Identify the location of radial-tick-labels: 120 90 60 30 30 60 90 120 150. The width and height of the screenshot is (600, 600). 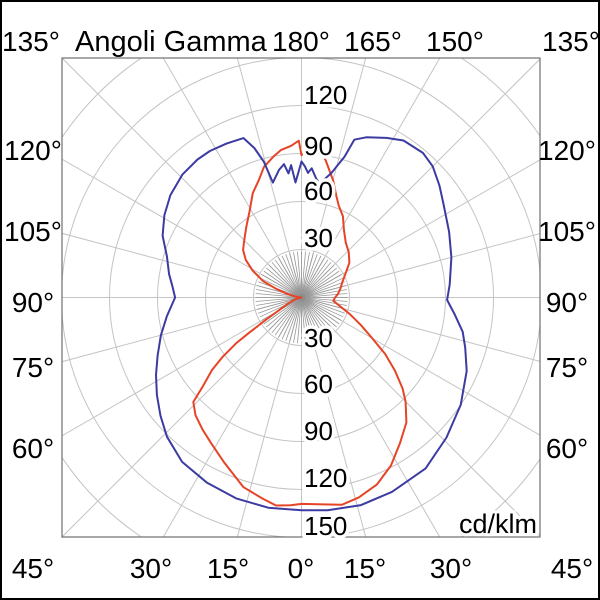
(326, 311).